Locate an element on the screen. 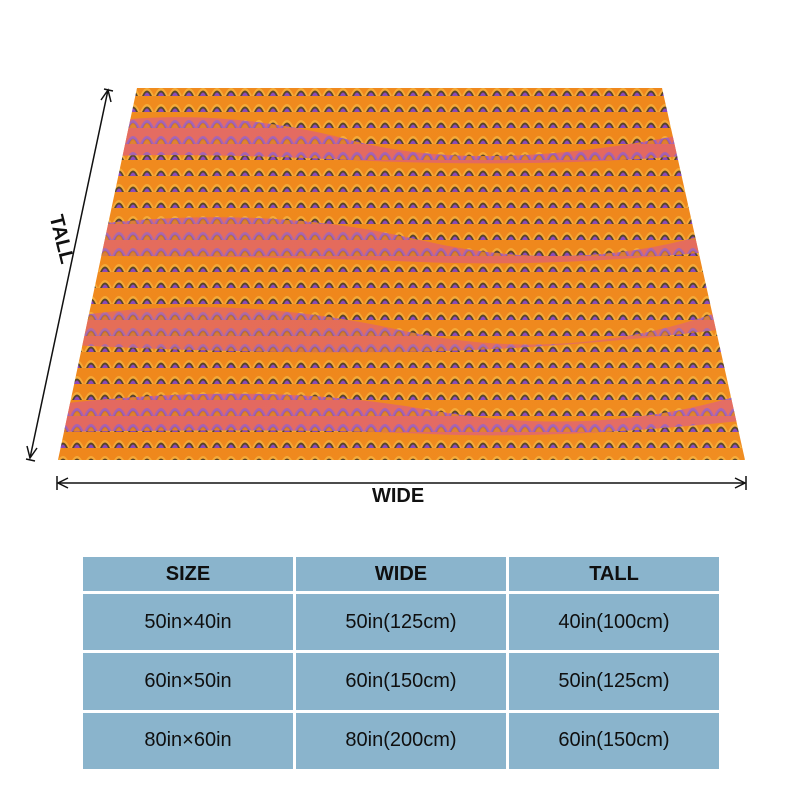 This screenshot has height=800, width=800. cell-tall: 40in(100cm) is located at coordinates (614, 622).